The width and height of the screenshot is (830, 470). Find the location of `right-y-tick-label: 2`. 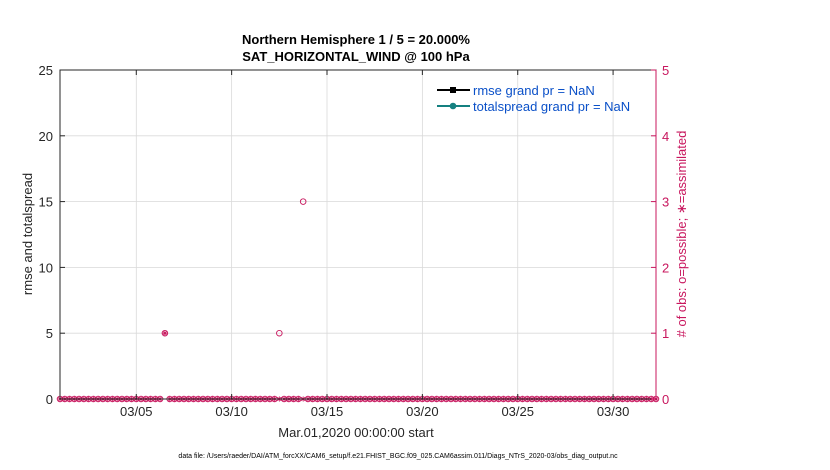

right-y-tick-label: 2 is located at coordinates (665, 267).